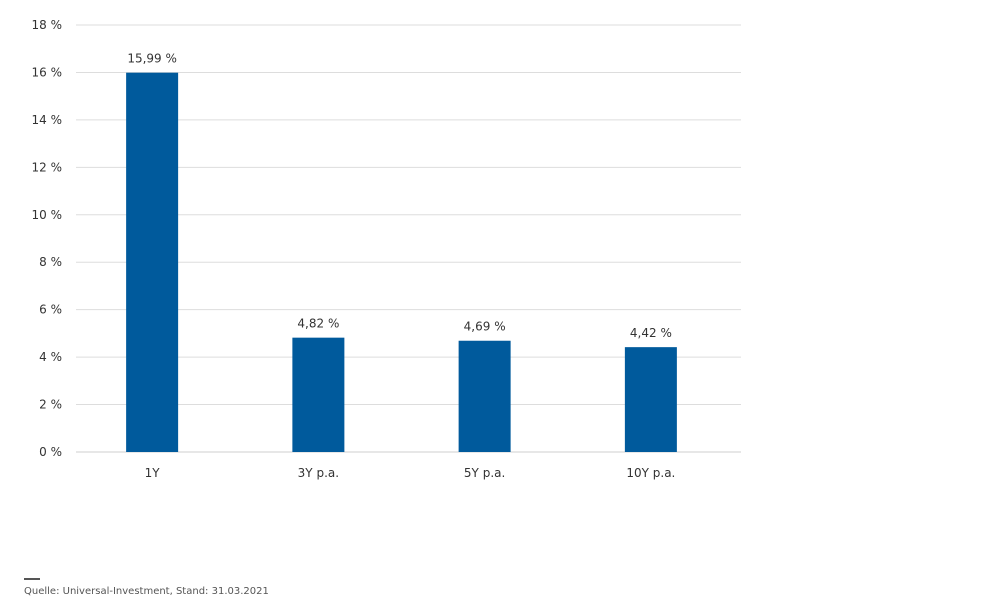  Describe the element at coordinates (47, 25) in the screenshot. I see `y-tick-label: 18 %` at that location.